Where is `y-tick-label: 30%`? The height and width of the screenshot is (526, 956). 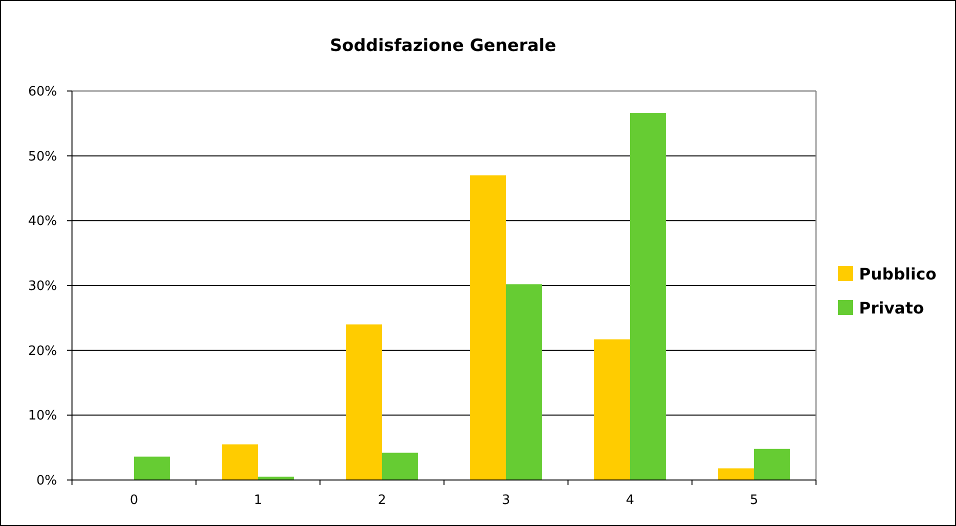 y-tick-label: 30% is located at coordinates (42, 286).